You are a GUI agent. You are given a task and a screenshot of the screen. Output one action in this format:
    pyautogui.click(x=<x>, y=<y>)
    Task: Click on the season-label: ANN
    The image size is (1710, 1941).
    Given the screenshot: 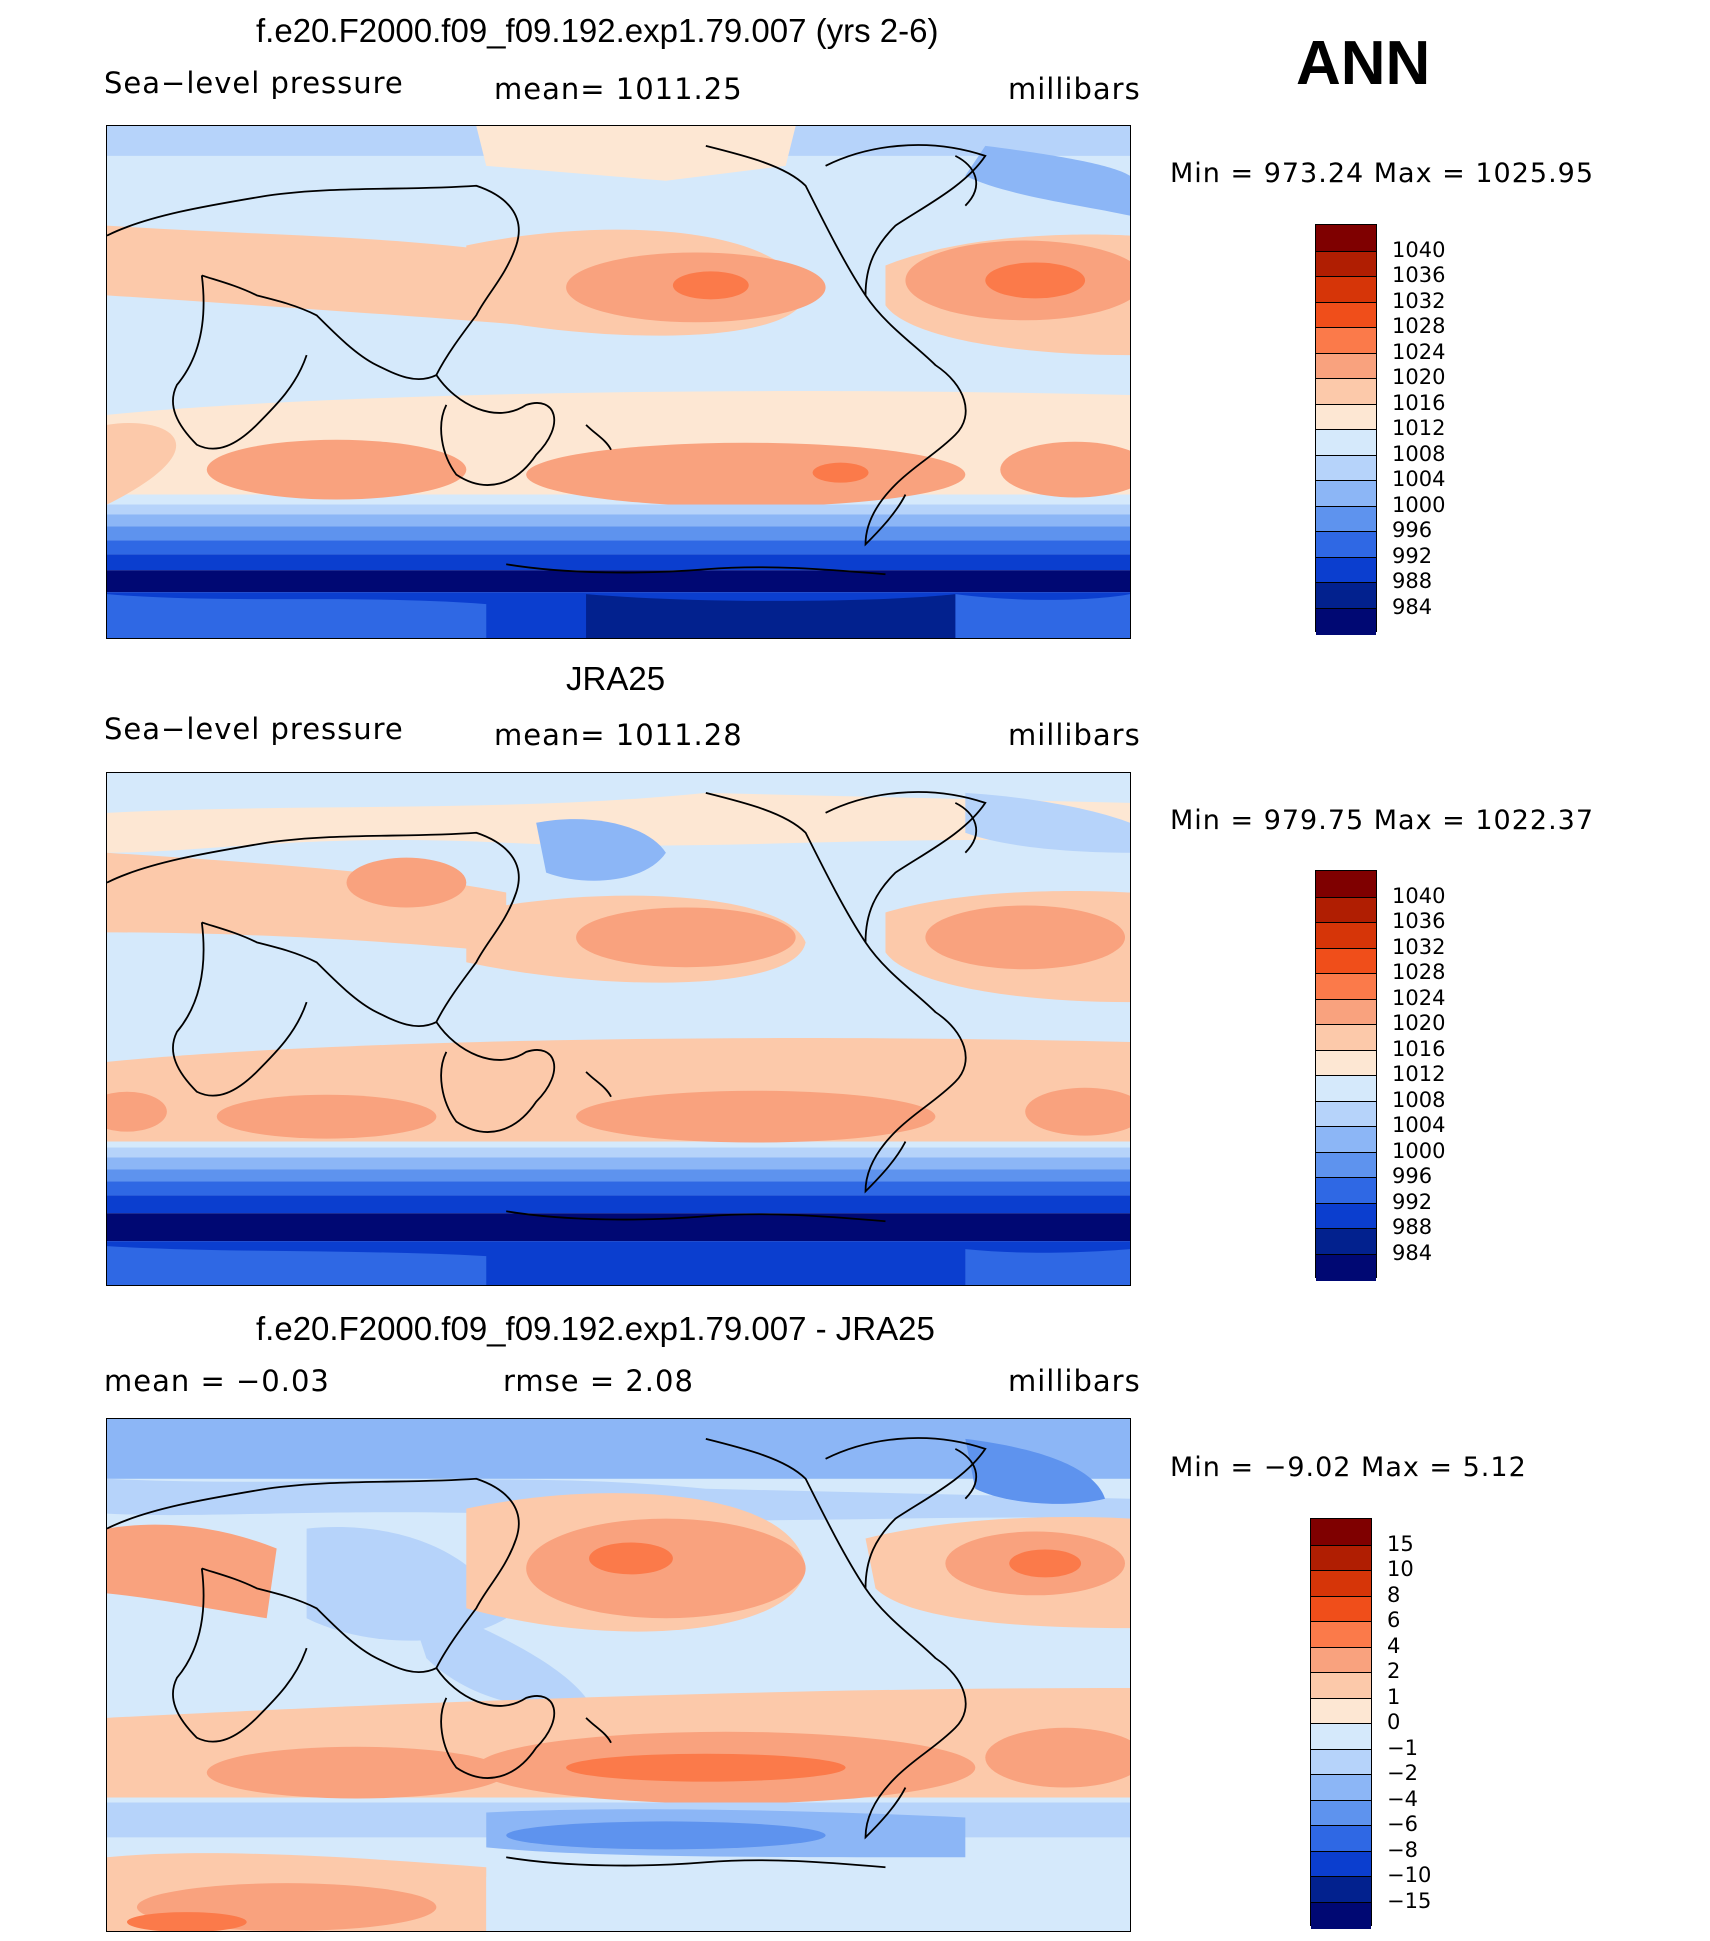 What is the action you would take?
    pyautogui.click(x=1363, y=63)
    